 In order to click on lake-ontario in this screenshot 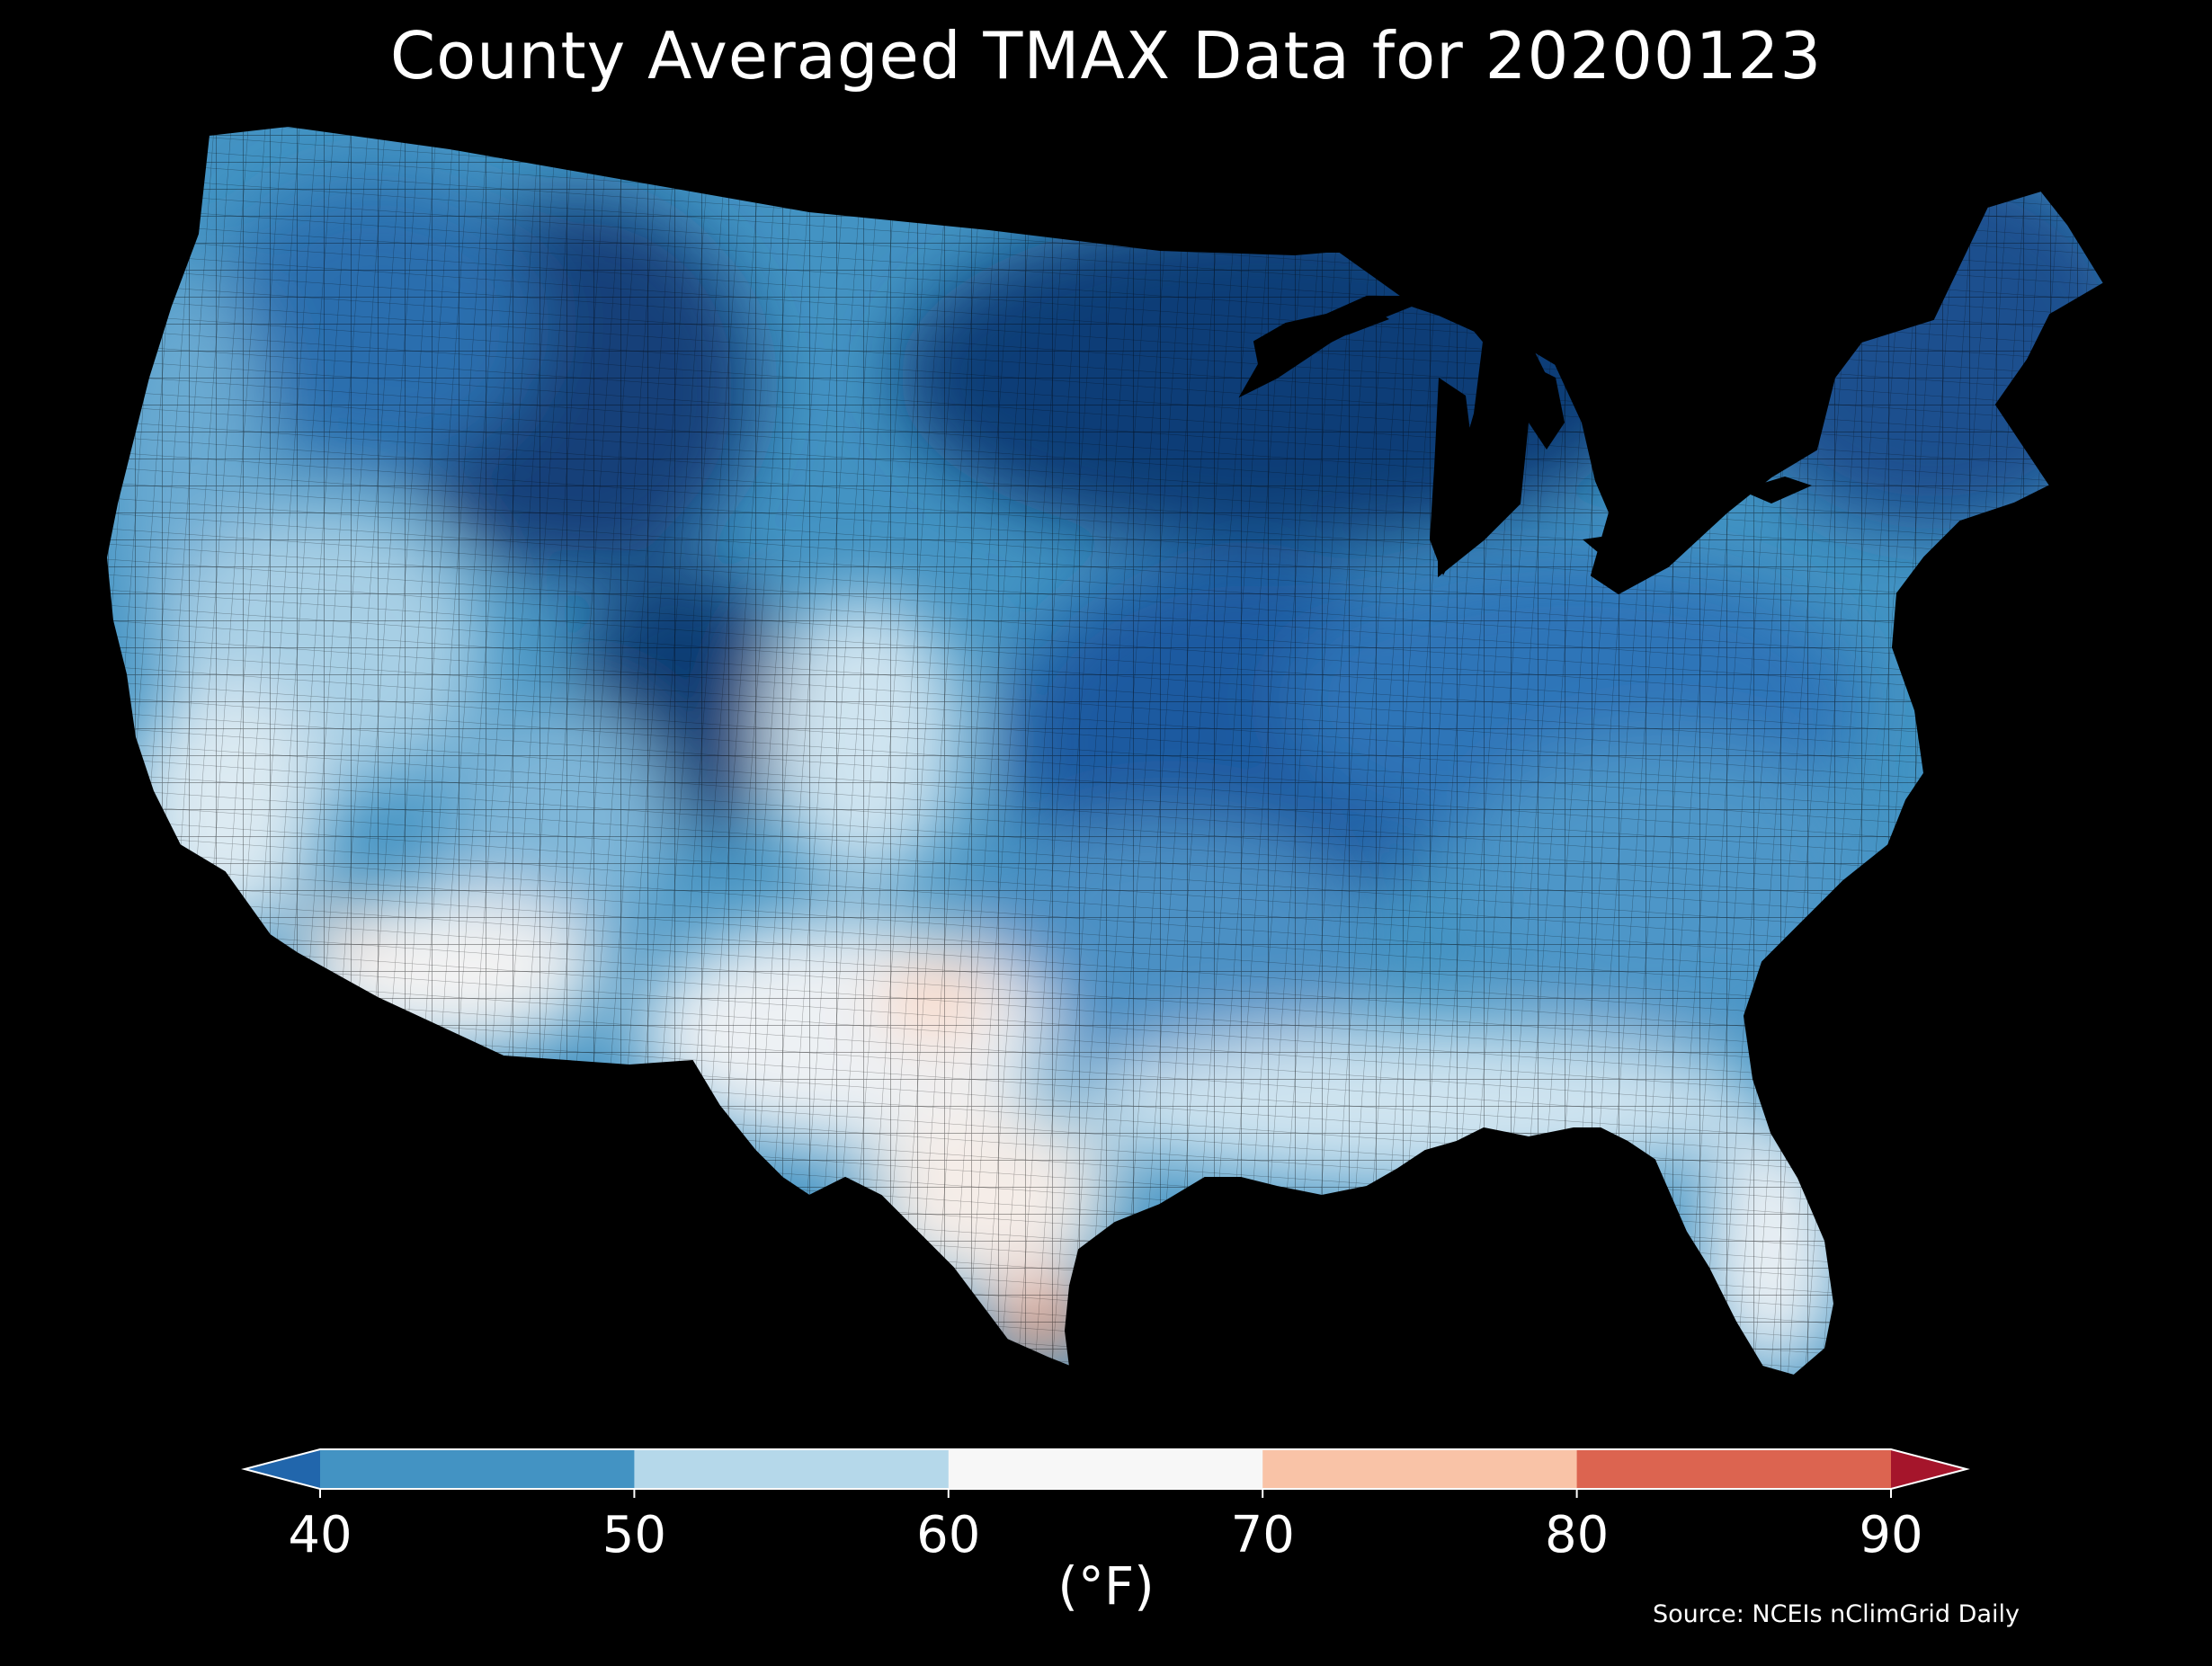, I will do `click(1776, 490)`.